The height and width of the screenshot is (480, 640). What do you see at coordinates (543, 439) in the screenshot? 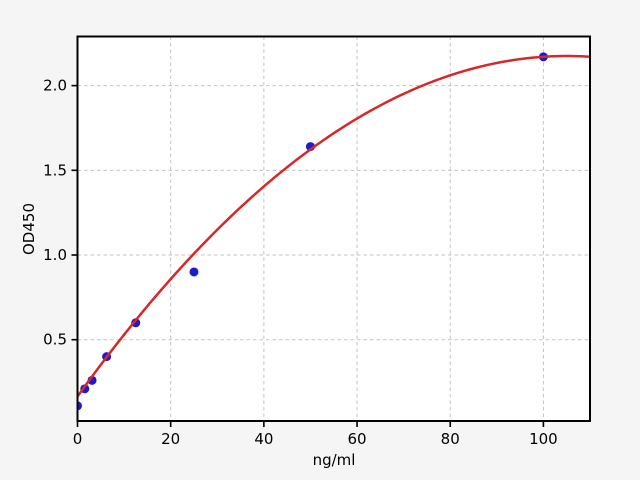
I see `x-tick-label: 100` at bounding box center [543, 439].